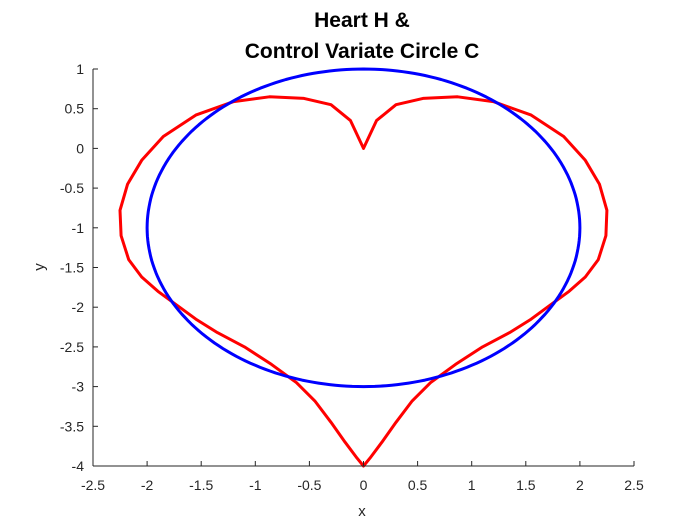 This screenshot has height=525, width=700. What do you see at coordinates (80, 69) in the screenshot?
I see `y-tick-label: 1` at bounding box center [80, 69].